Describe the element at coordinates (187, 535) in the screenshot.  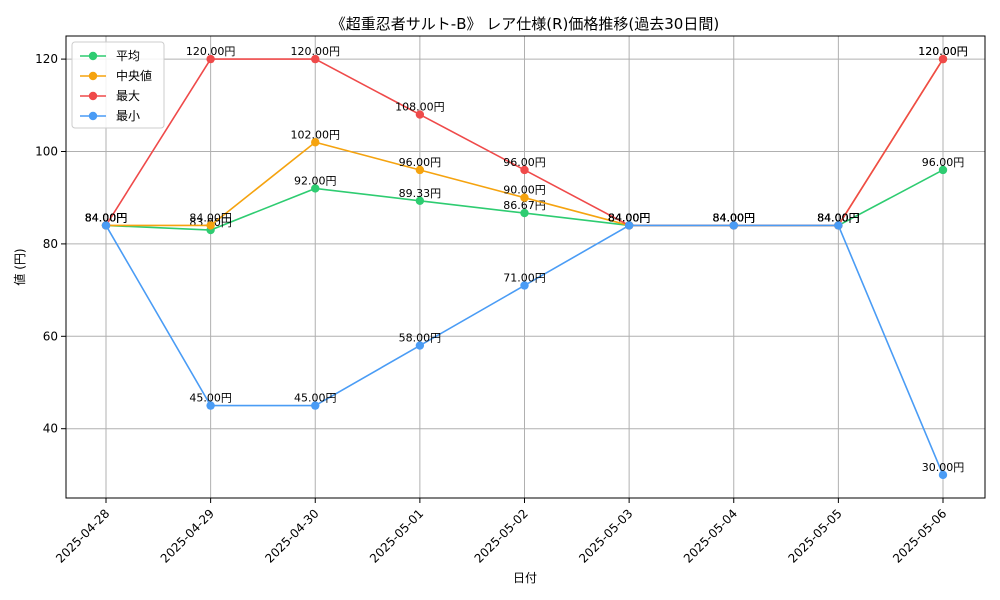
I see `x-tick-label: 2025-04-29` at that location.